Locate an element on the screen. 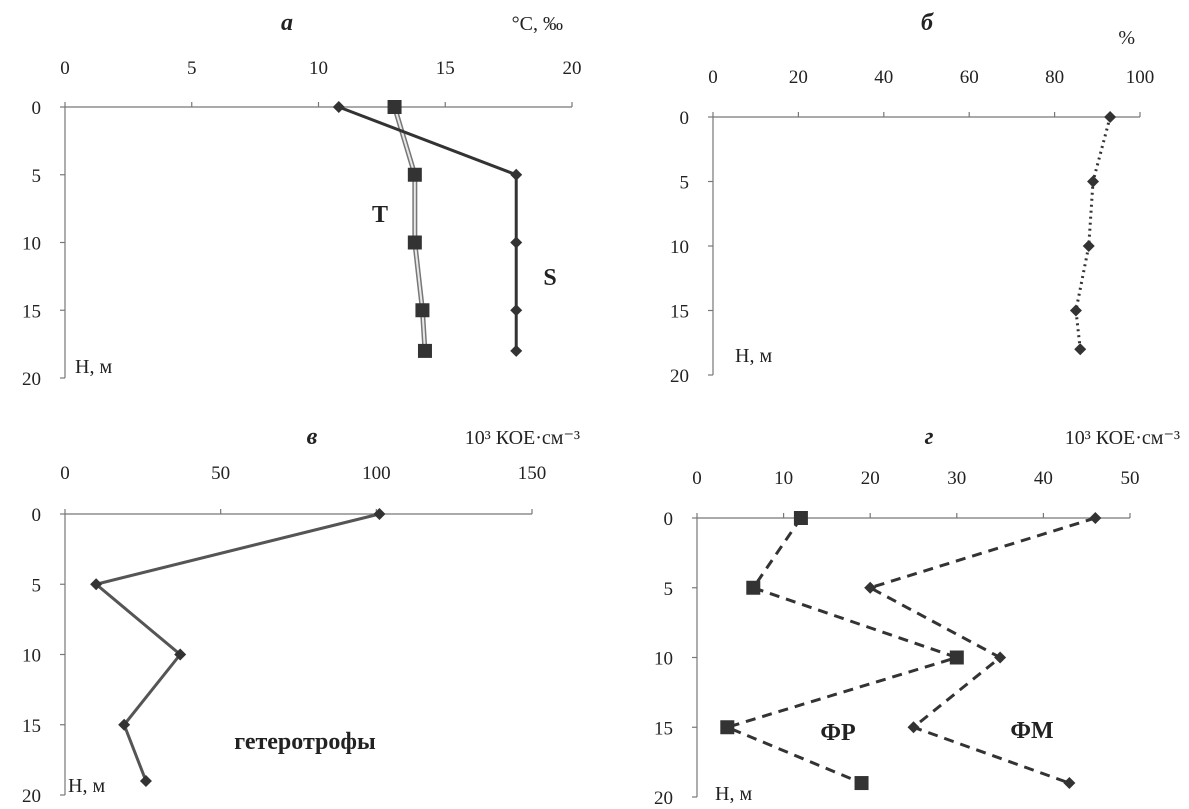 This screenshot has height=809, width=1189. x-tick-label: 5 is located at coordinates (192, 68).